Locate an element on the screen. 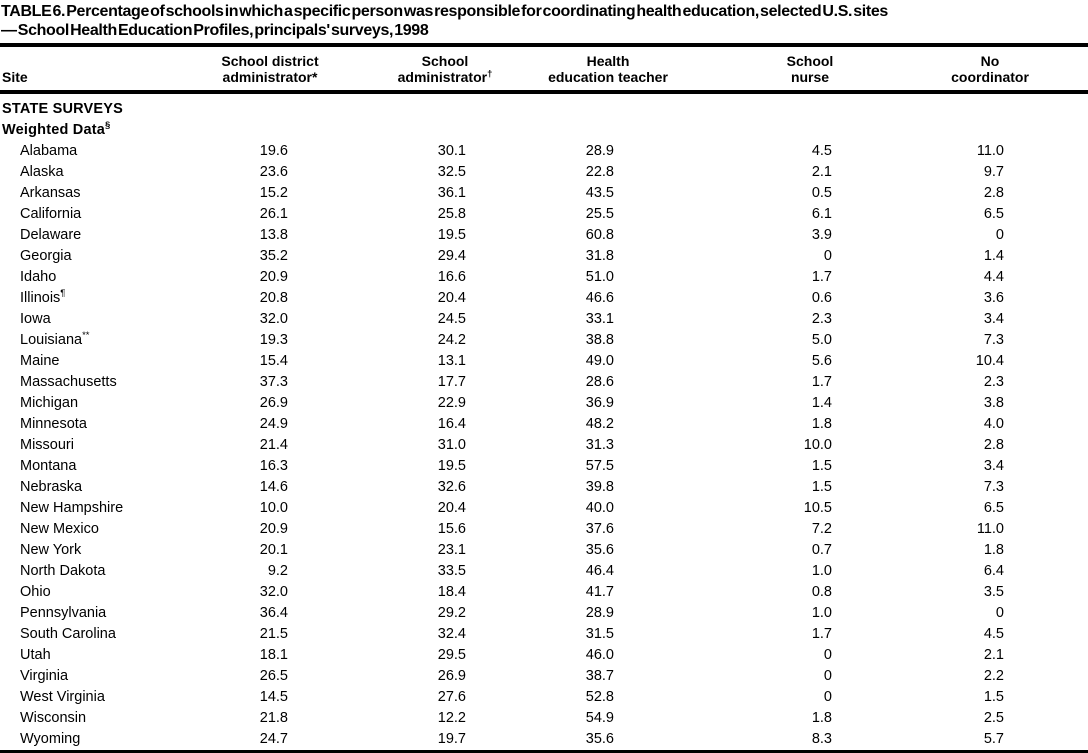  table-row: Illinois¶ 20.8 20.4 46.6 0.6 3.6 is located at coordinates (544, 298).